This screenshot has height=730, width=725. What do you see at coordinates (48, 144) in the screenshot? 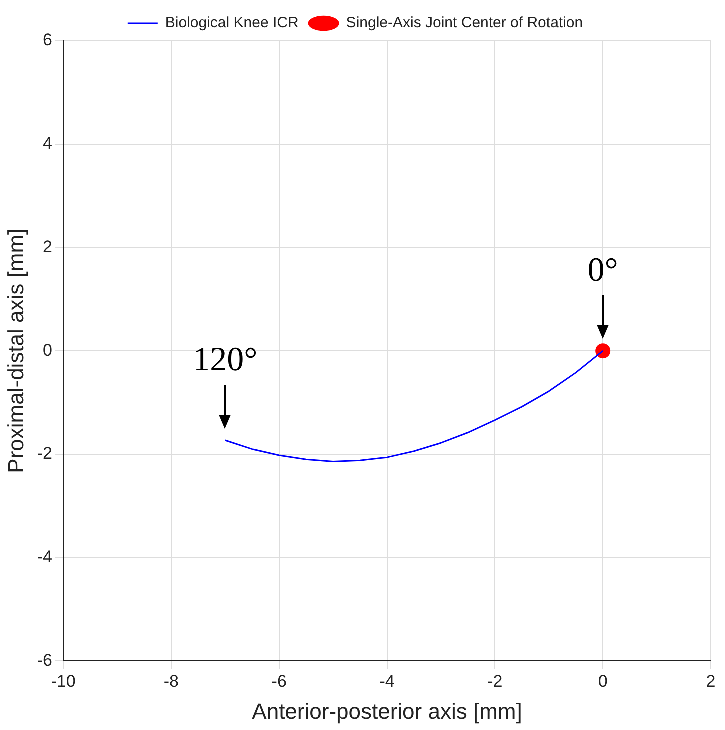
I see `y-tick-label: 4` at bounding box center [48, 144].